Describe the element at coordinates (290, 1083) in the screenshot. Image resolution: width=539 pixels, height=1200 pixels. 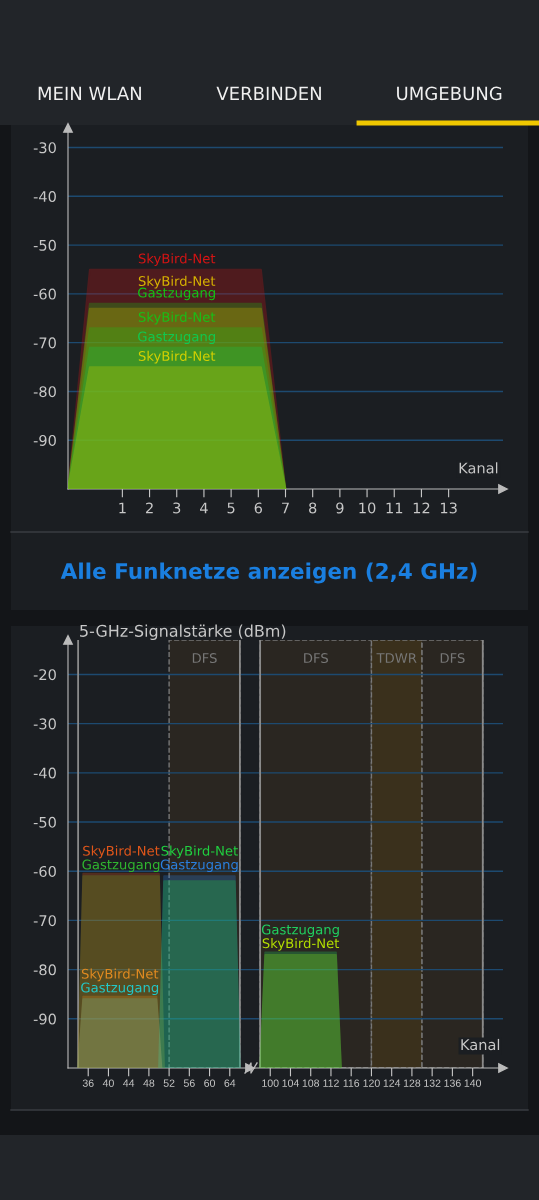
I see `x-tick-label: 104` at that location.